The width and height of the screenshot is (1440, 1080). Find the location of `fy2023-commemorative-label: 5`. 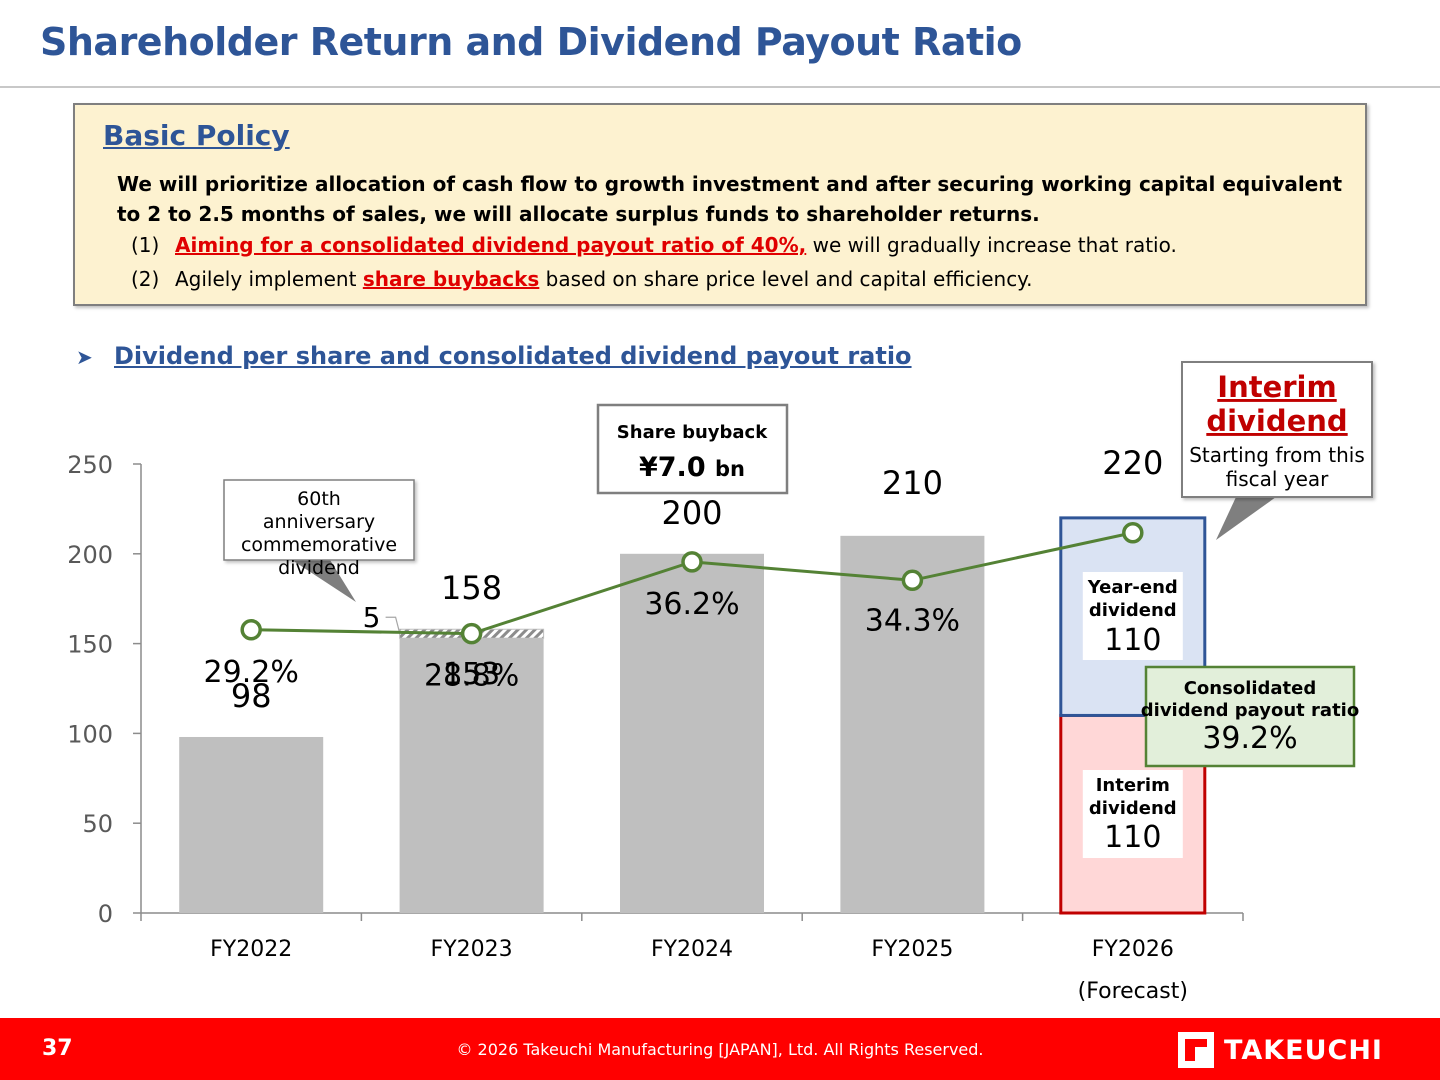

fy2023-commemorative-label: 5 is located at coordinates (372, 617).